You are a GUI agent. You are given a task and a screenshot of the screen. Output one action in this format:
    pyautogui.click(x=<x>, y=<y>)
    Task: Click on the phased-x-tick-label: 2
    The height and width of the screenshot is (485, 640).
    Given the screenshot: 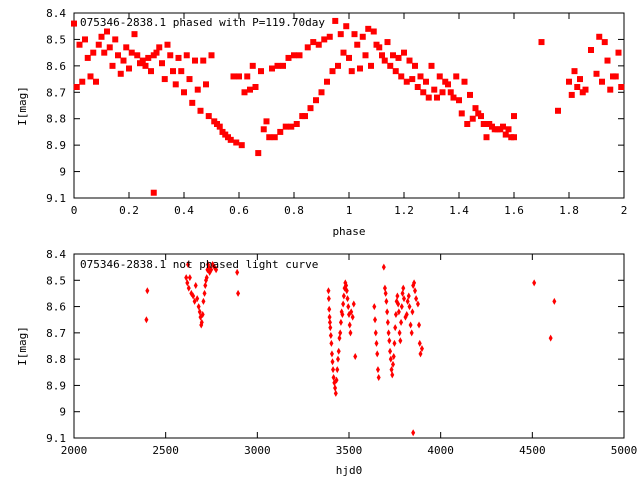 What is the action you would take?
    pyautogui.click(x=624, y=210)
    